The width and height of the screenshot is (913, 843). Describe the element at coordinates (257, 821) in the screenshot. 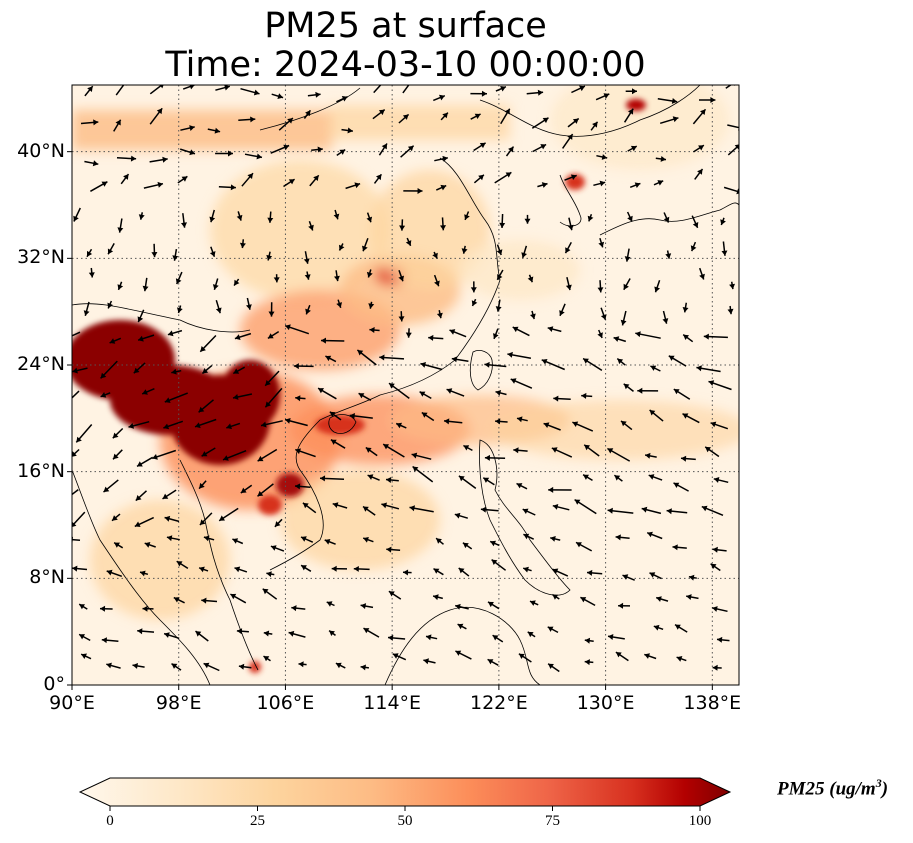

I see `colorbar-tick-label: 25` at that location.